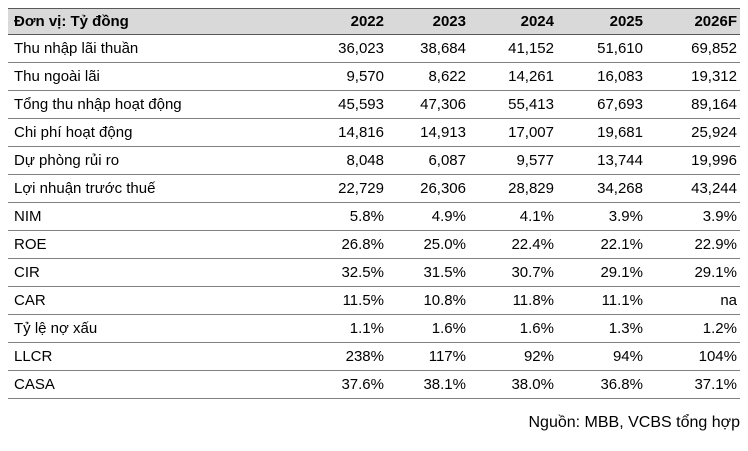 The image size is (748, 451). I want to click on row-label: Chi phí hoạt động, so click(154, 132).